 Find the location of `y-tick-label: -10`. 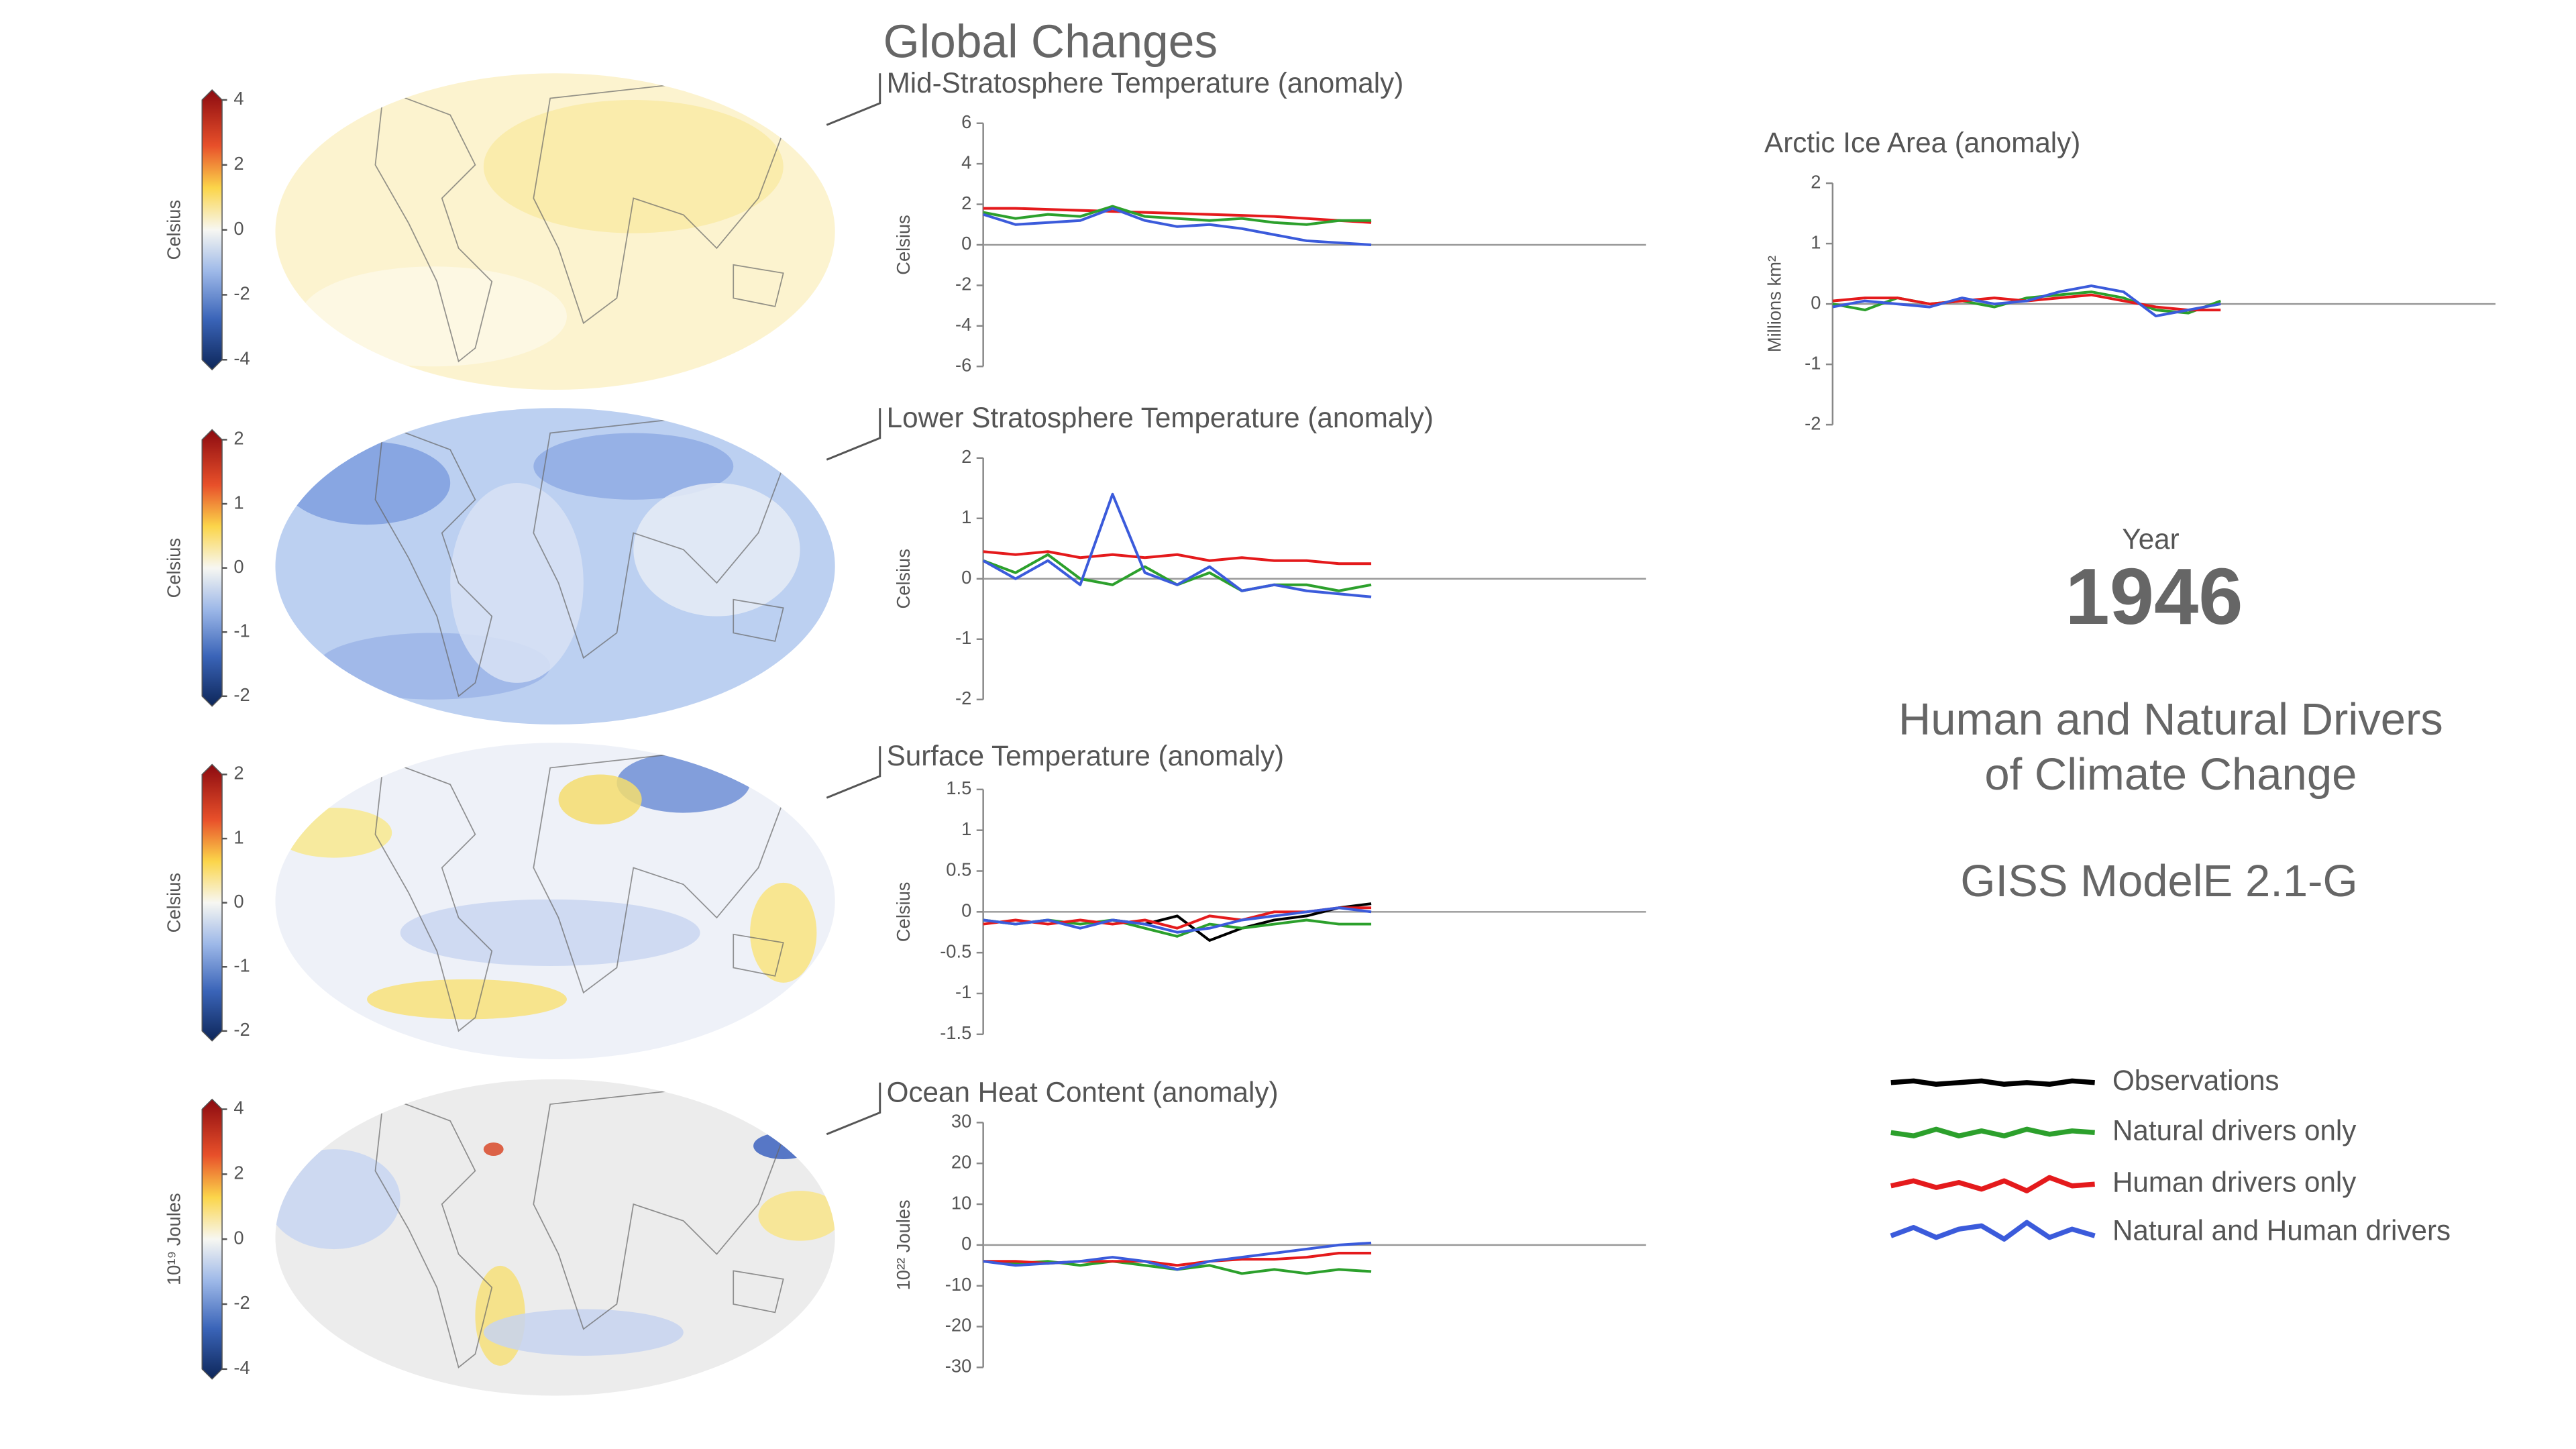

y-tick-label: -10 is located at coordinates (958, 1284).